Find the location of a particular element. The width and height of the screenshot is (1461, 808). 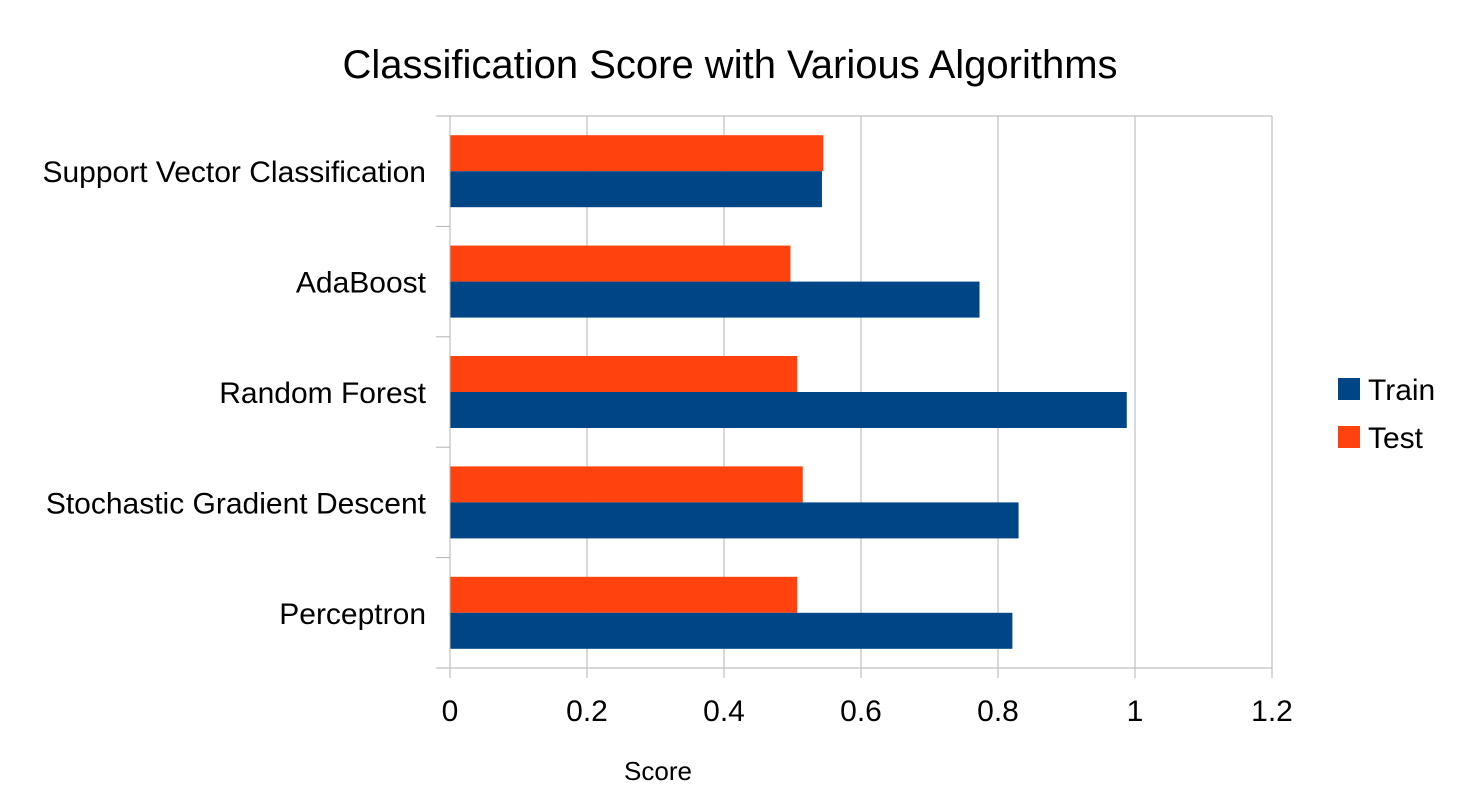

category-label: Support Vector Classification is located at coordinates (234, 172).